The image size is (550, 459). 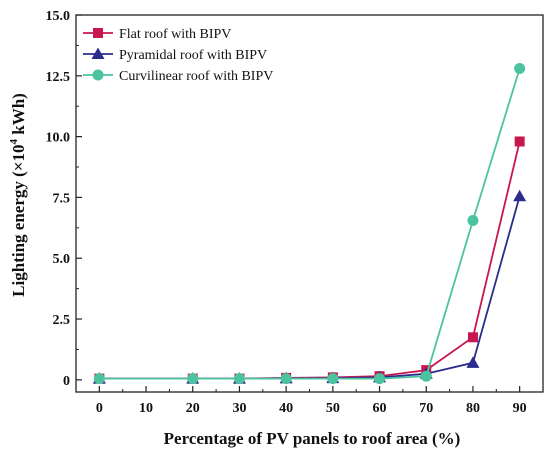 I want to click on legend-label: Curvilinear roof with BIPV, so click(x=196, y=76).